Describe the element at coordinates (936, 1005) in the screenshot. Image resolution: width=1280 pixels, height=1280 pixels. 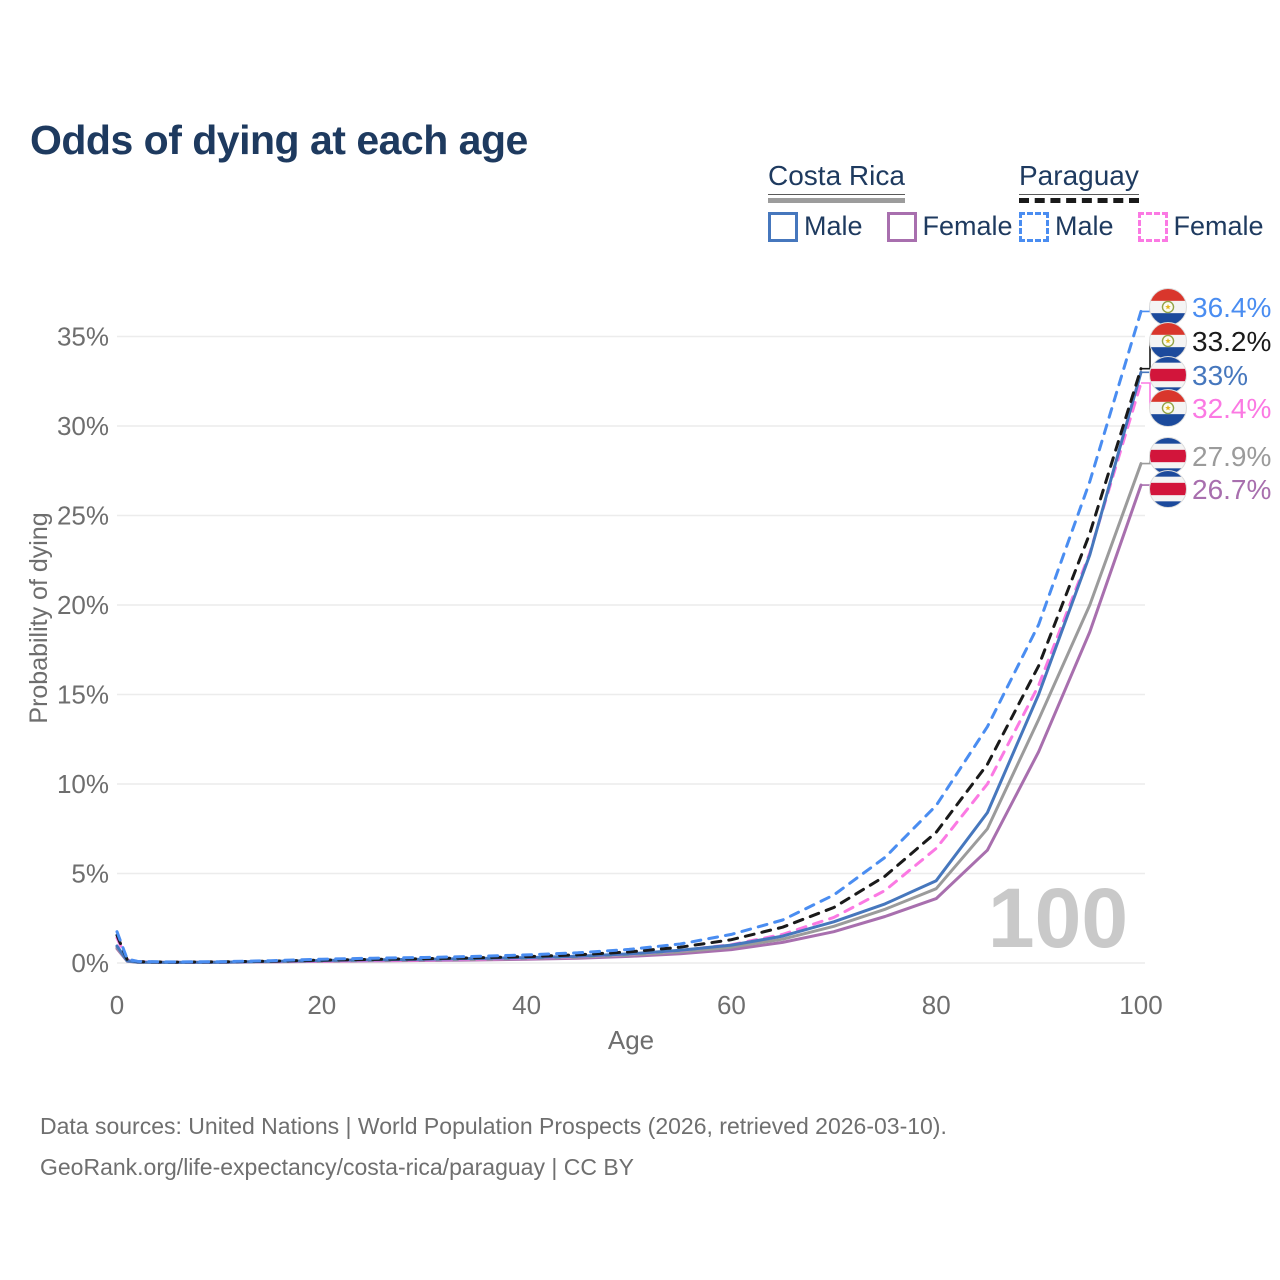
I see `x-tick-label-80: 80` at that location.